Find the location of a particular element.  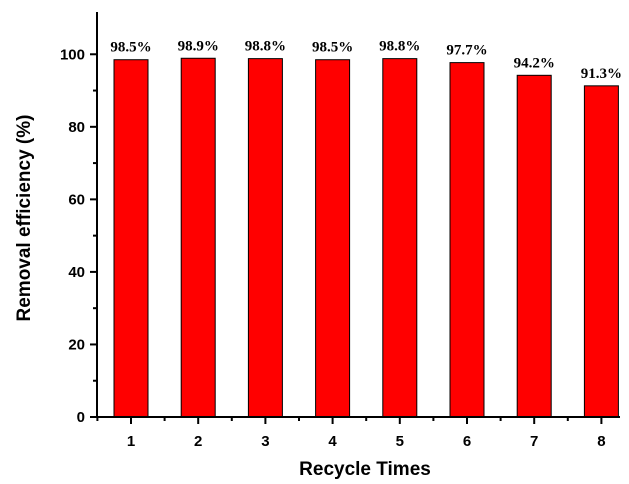

data-label-2: 98.9% is located at coordinates (198, 46).